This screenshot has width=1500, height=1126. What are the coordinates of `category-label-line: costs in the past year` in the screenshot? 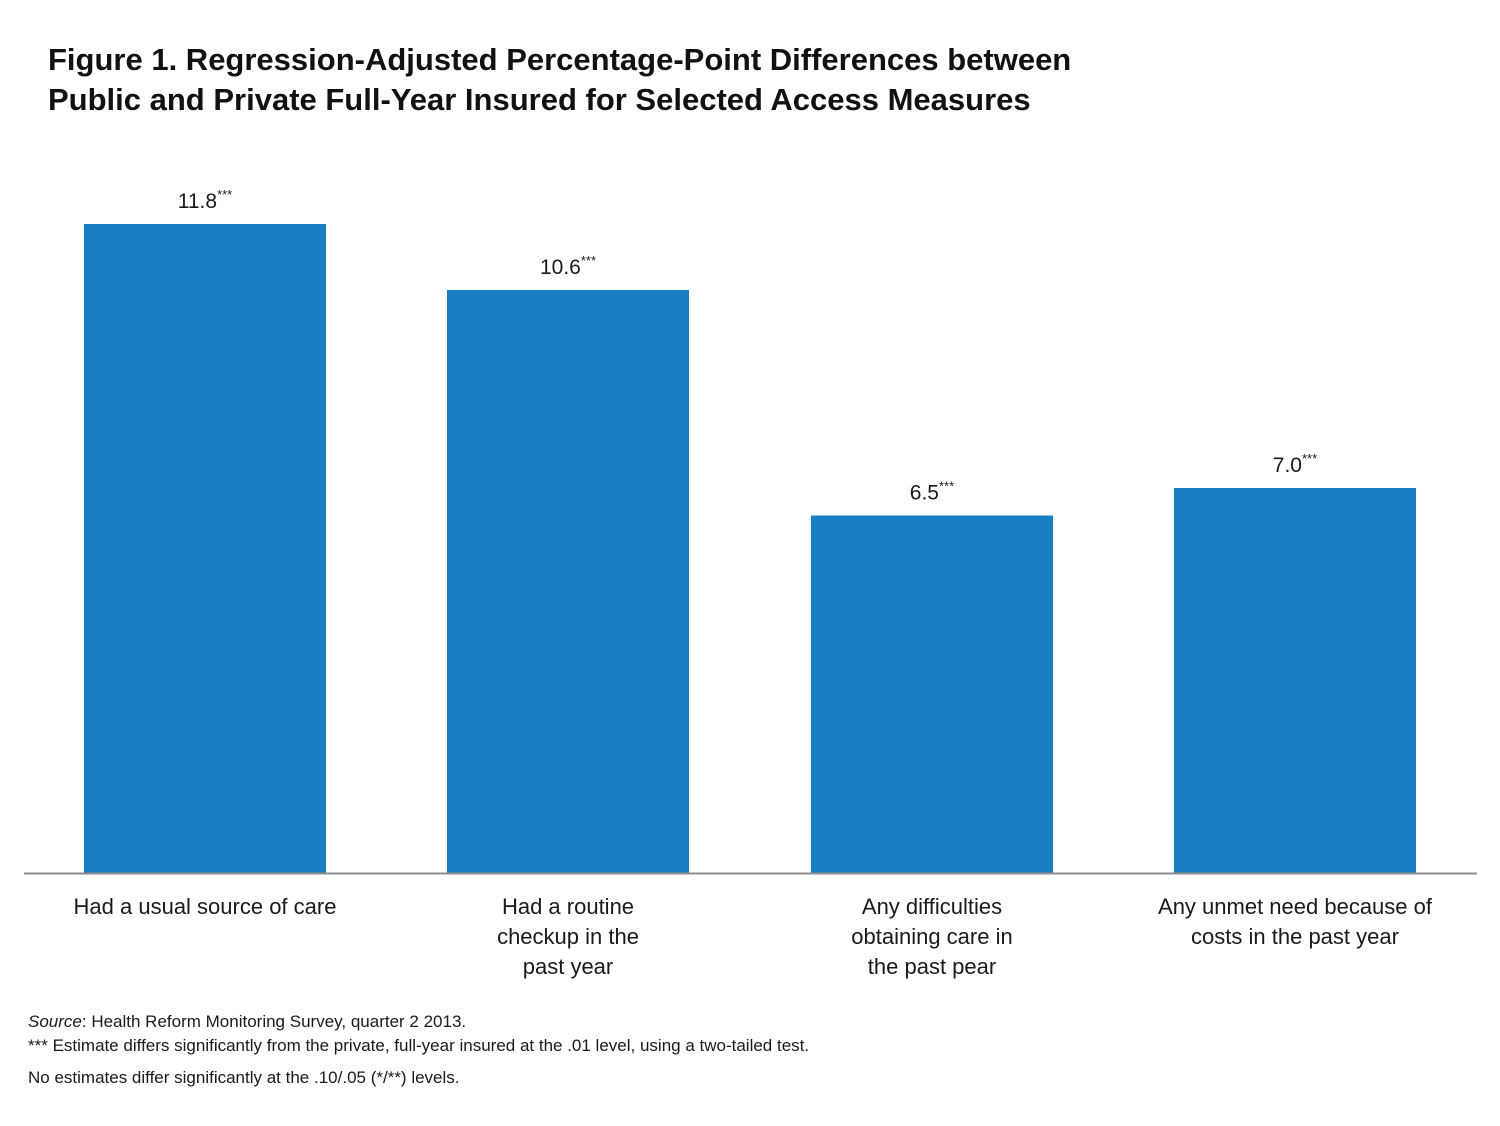 It's located at (1295, 936).